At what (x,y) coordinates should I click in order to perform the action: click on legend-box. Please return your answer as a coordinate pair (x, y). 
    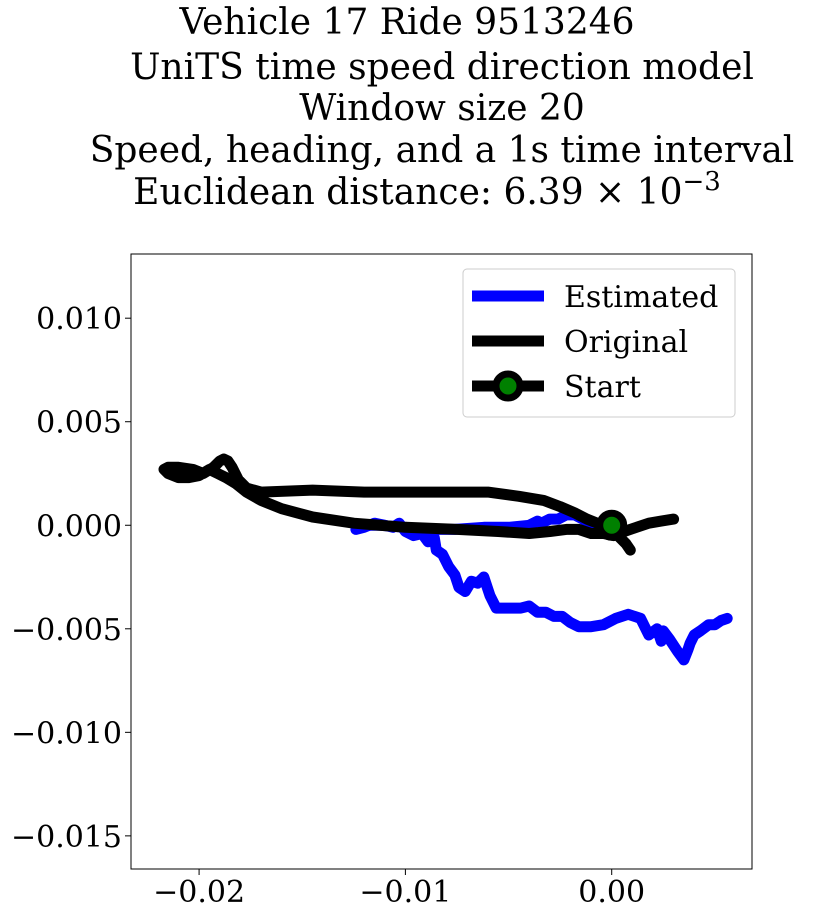
    Looking at the image, I should click on (599, 343).